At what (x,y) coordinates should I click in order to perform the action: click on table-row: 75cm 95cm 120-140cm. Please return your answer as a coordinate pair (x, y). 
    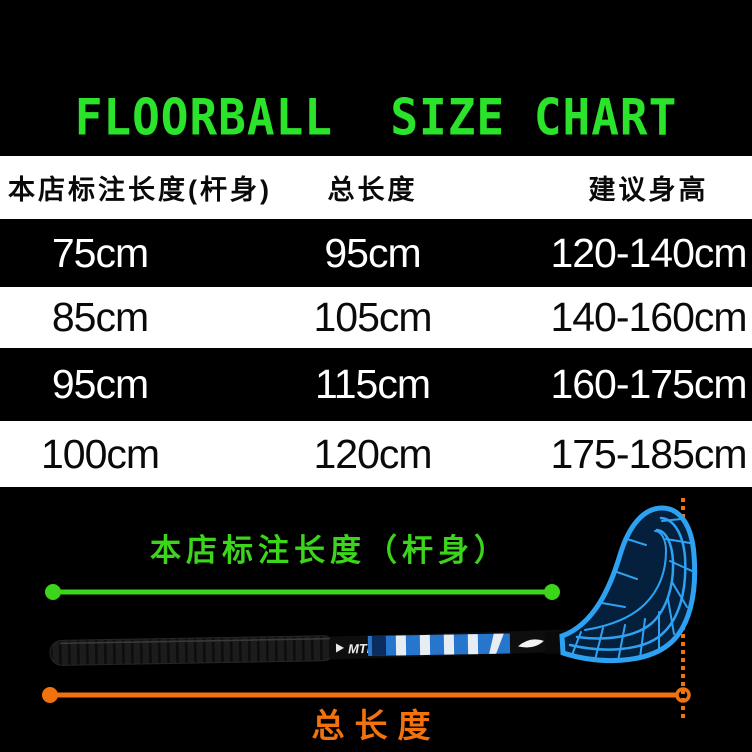
    Looking at the image, I should click on (376, 253).